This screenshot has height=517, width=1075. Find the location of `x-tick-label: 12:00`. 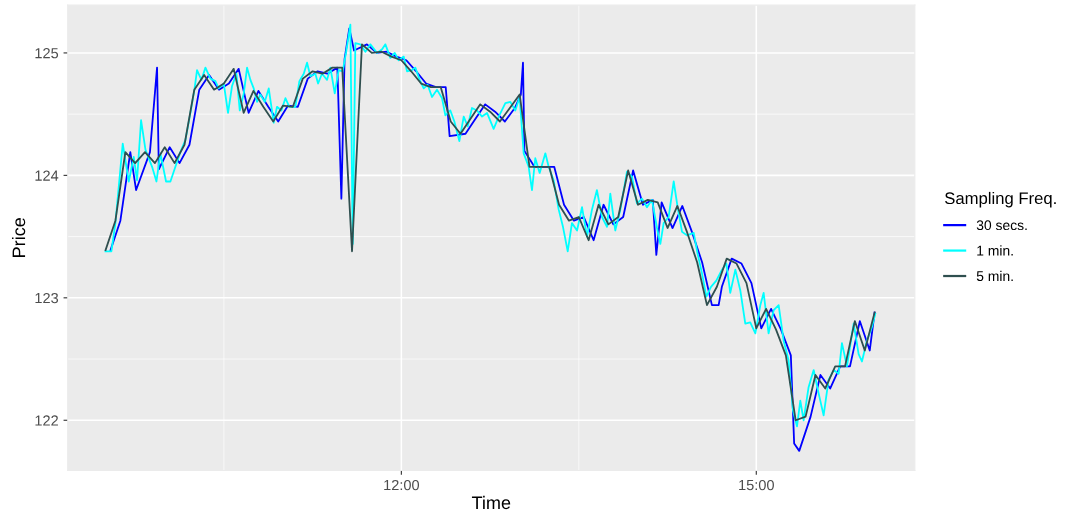

x-tick-label: 12:00 is located at coordinates (402, 485).